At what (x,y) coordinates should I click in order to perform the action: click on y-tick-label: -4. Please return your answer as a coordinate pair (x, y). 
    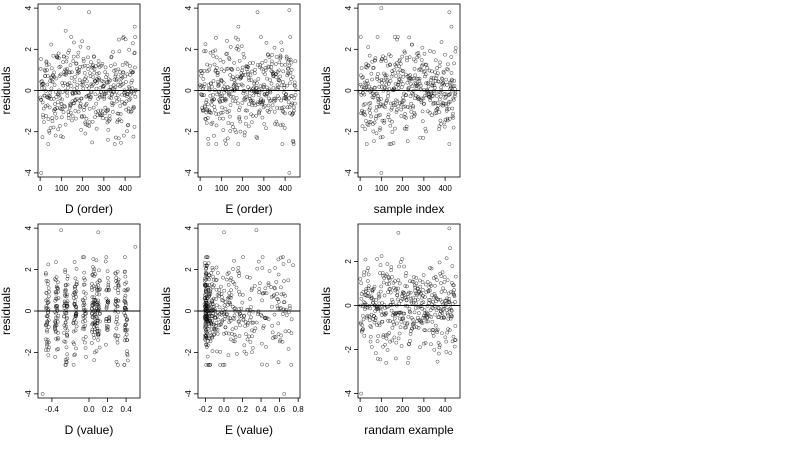
    Looking at the image, I should click on (28, 173).